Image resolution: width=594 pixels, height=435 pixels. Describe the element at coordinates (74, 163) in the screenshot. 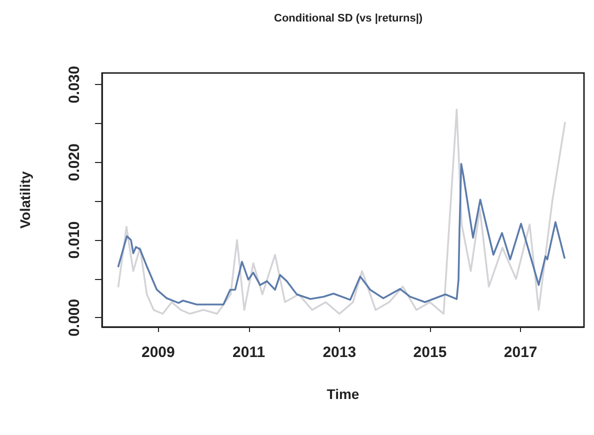

I see `y-tick-label: 0.020` at that location.